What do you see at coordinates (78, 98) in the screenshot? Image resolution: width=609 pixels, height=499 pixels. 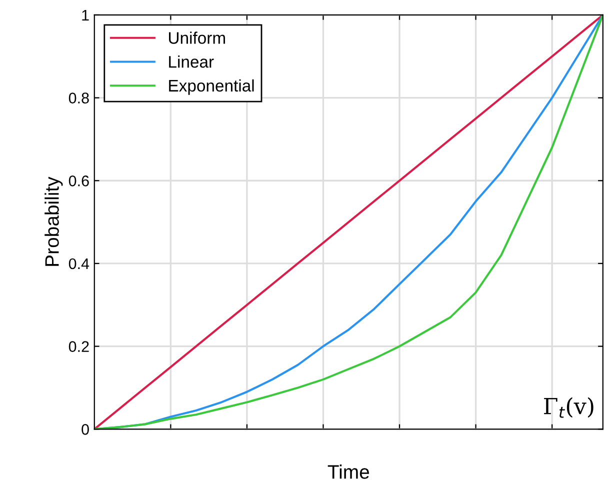 I see `y-tick-label: 0.8` at bounding box center [78, 98].